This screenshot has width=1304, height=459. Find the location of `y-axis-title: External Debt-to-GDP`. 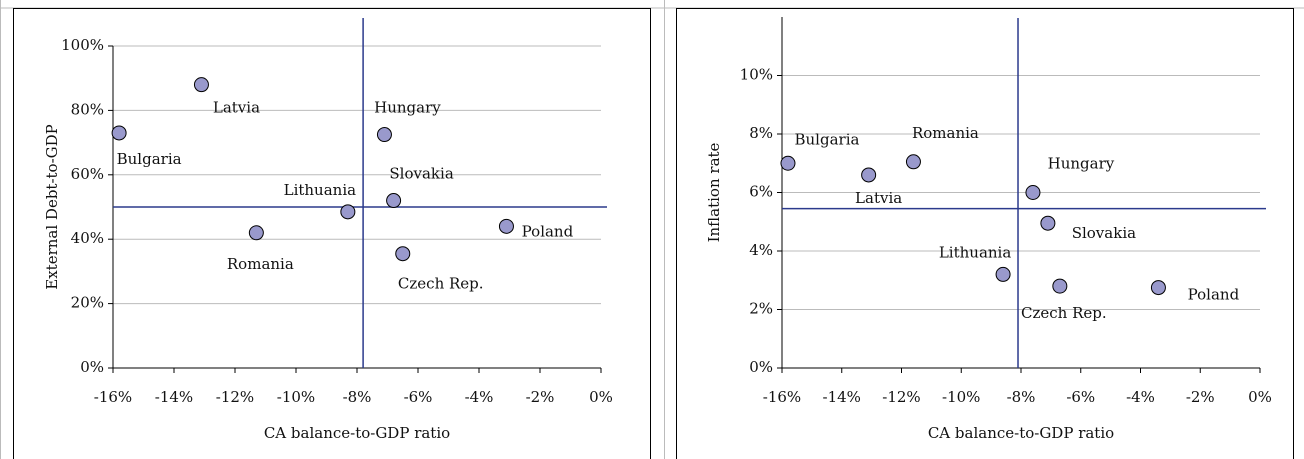

y-axis-title: External Debt-to-GDP is located at coordinates (52, 206).